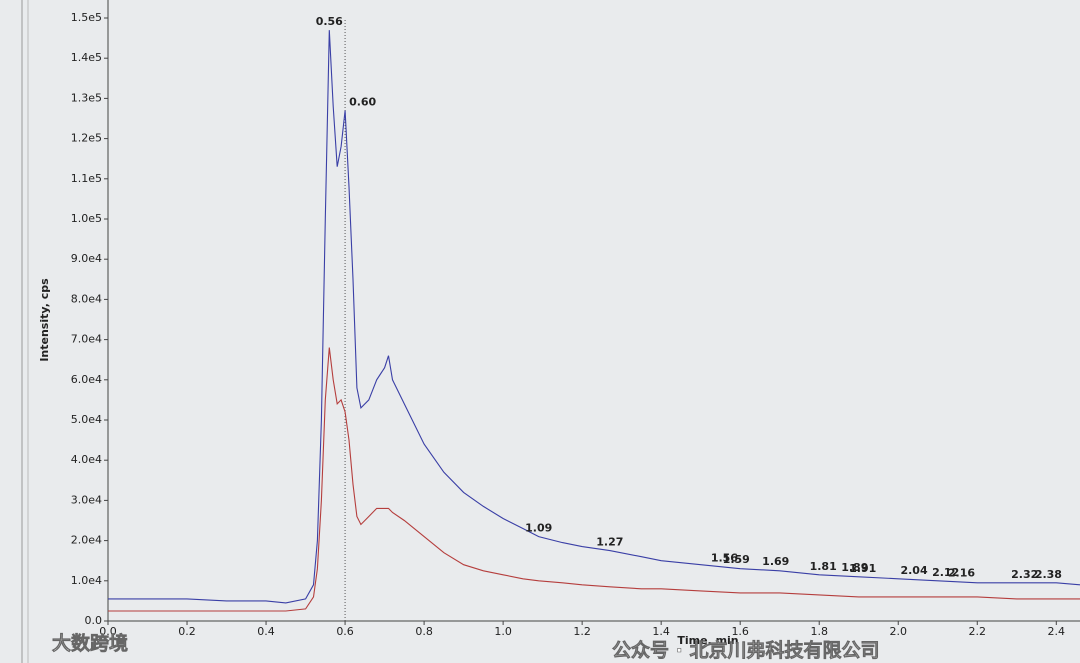 The image size is (1080, 663). Describe the element at coordinates (86, 17) in the screenshot. I see `y-tick-label: 1.5e5` at that location.